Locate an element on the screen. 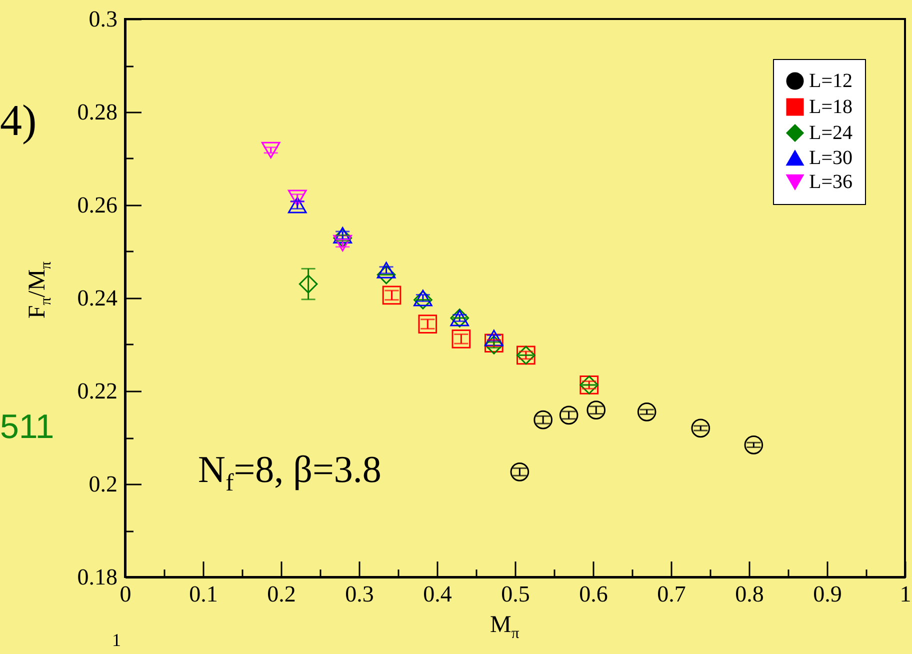  x-tick-label: 0.7 is located at coordinates (671, 594).